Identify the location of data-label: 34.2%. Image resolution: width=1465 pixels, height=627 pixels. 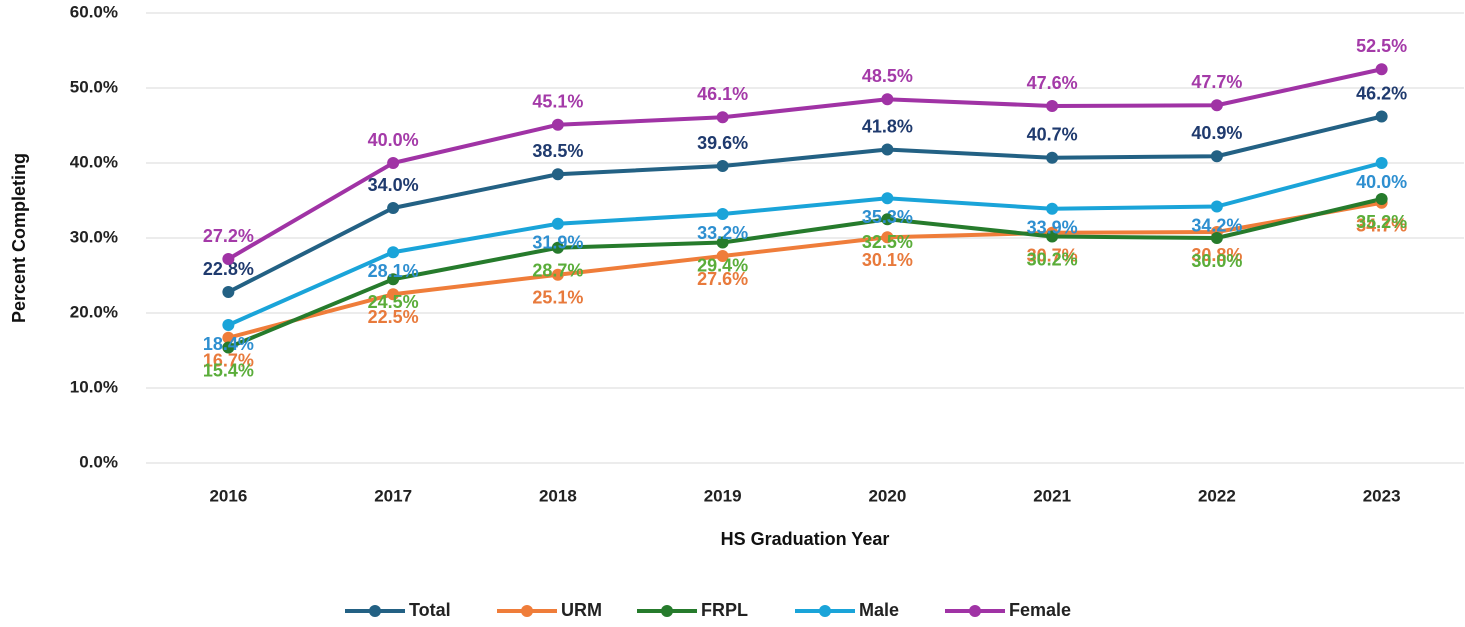
(1216, 225).